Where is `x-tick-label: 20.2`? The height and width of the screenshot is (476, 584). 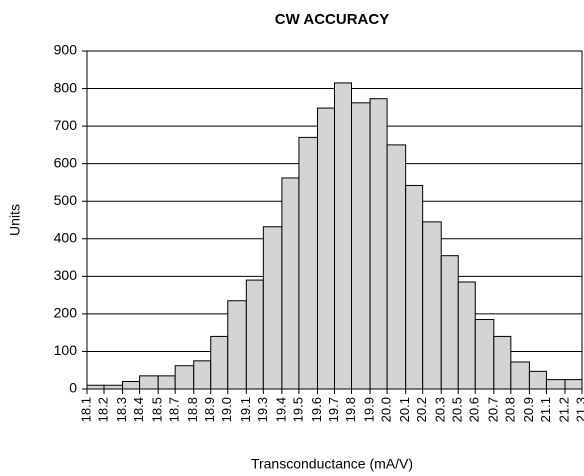
x-tick-label: 20.2 is located at coordinates (421, 409).